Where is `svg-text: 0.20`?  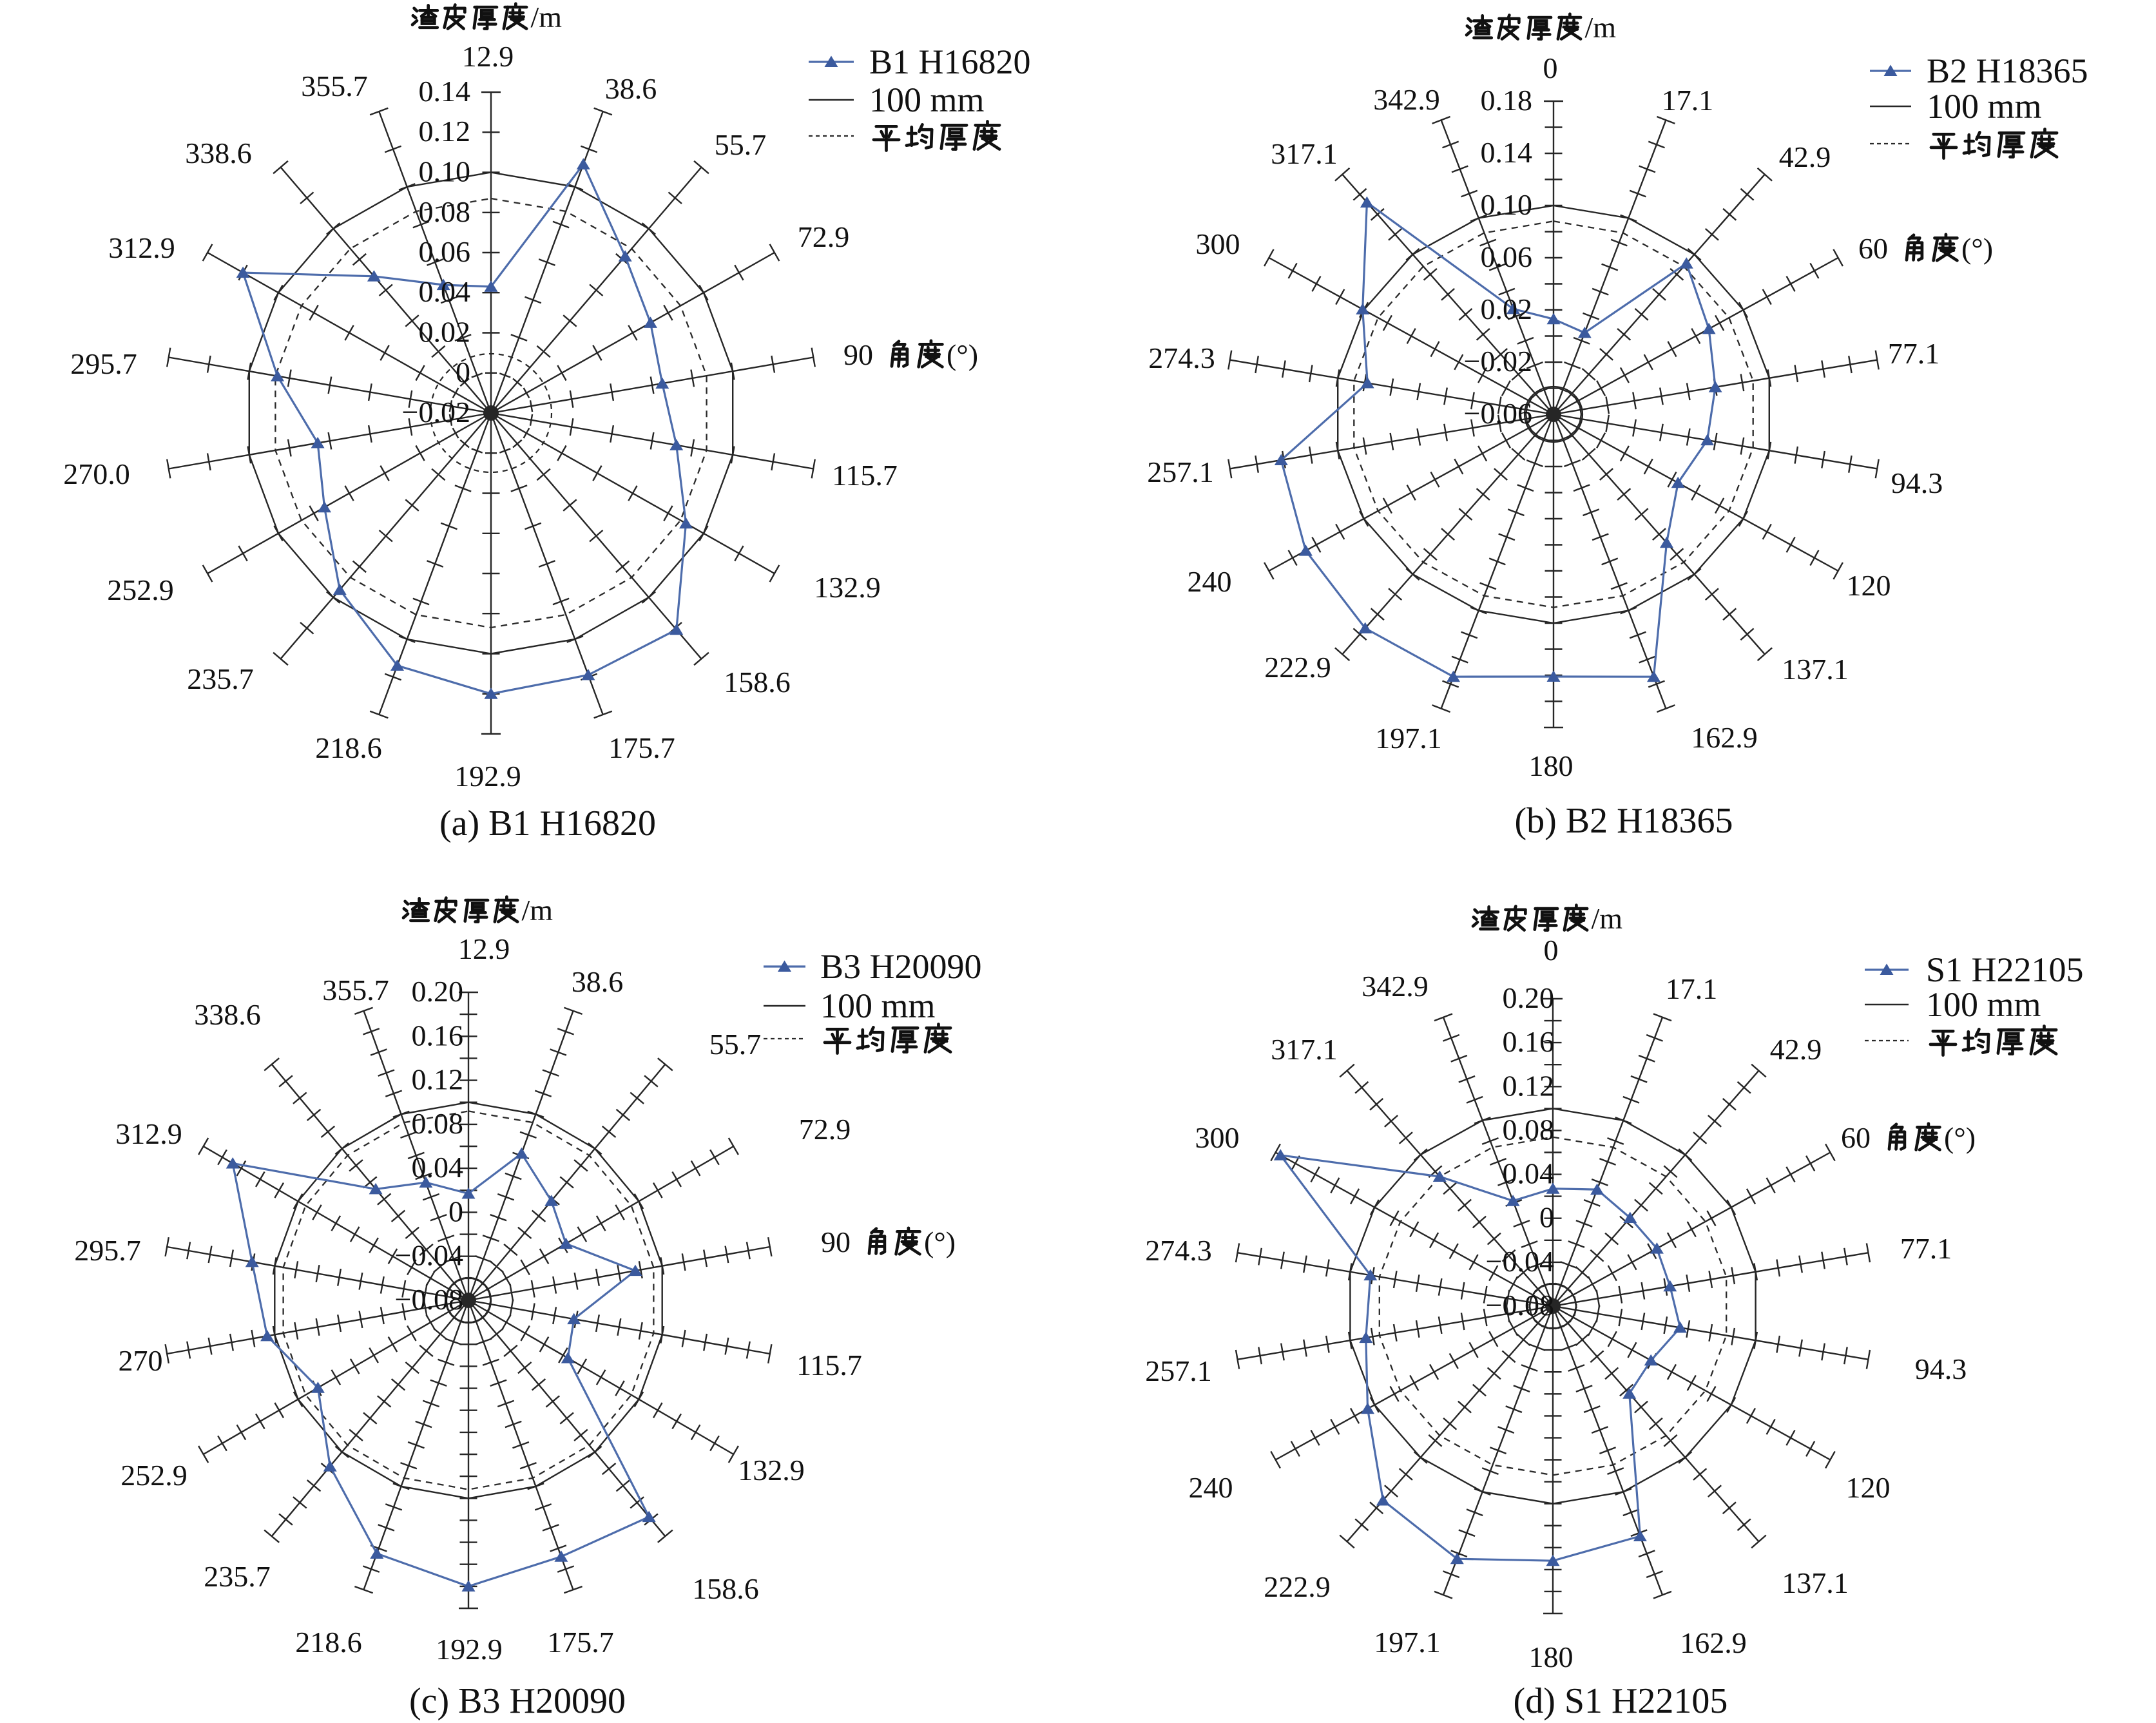 svg-text: 0.20 is located at coordinates (438, 991).